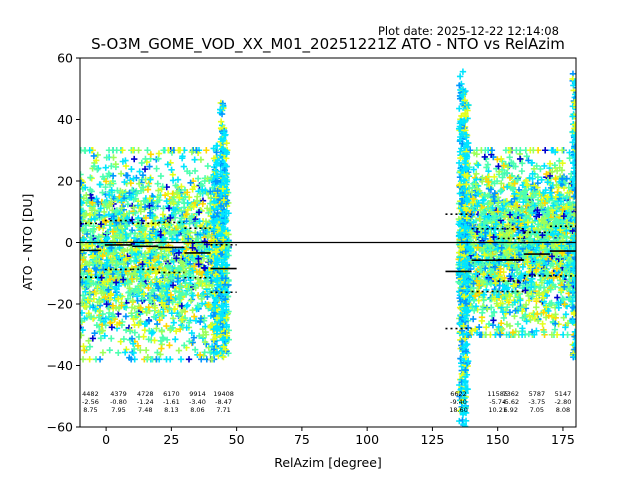  Describe the element at coordinates (468, 31) in the screenshot. I see `plot-date: Plot date: 2025-12-22 12:14:08` at that location.